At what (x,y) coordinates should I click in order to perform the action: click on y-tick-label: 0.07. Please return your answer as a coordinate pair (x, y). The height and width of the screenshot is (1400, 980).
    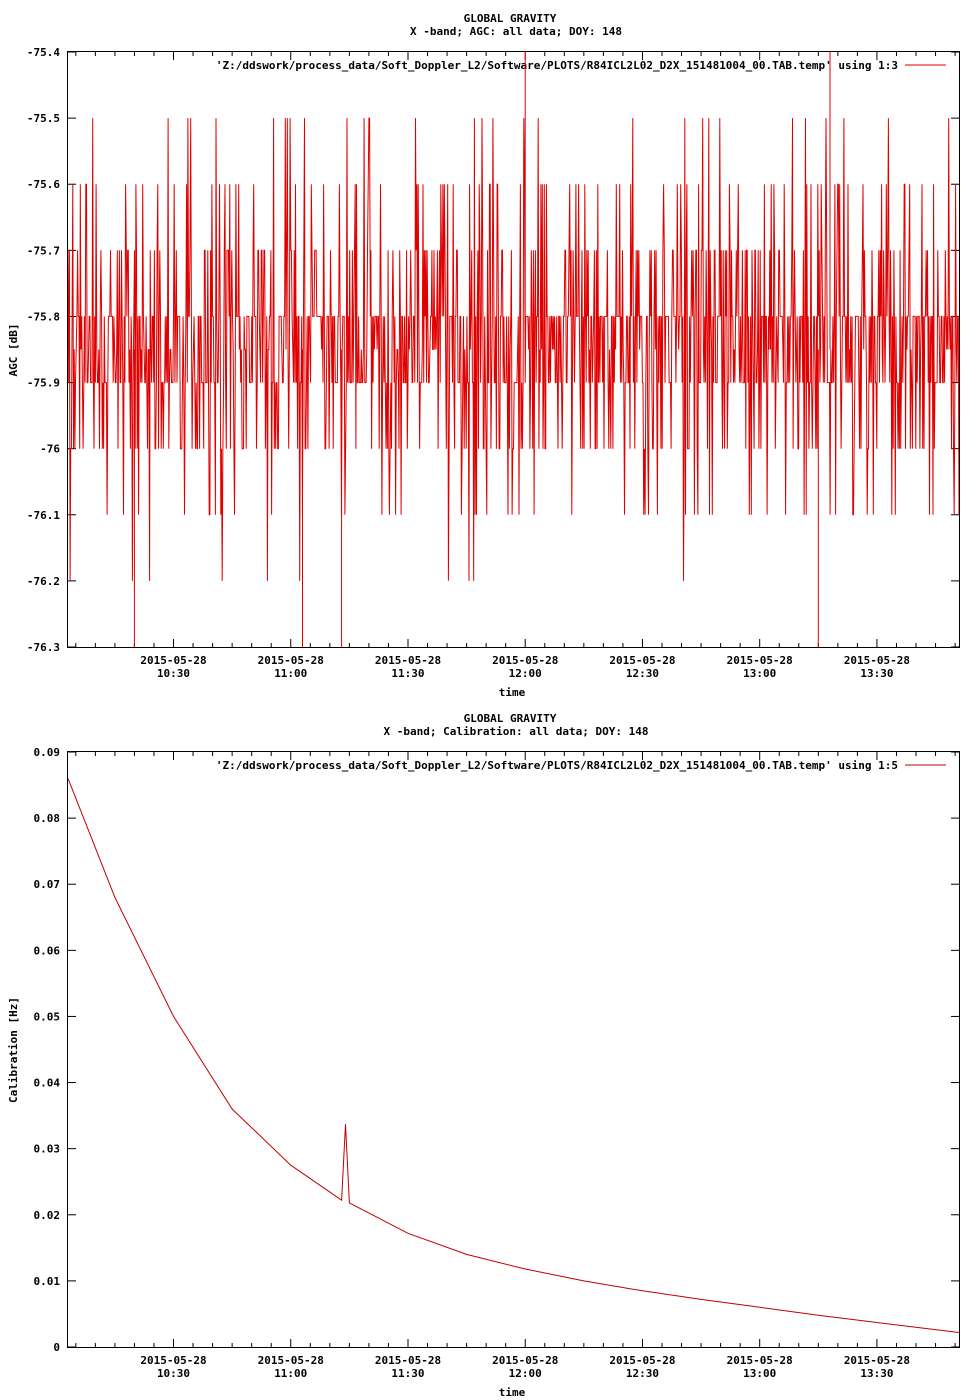
    Looking at the image, I should click on (47, 884).